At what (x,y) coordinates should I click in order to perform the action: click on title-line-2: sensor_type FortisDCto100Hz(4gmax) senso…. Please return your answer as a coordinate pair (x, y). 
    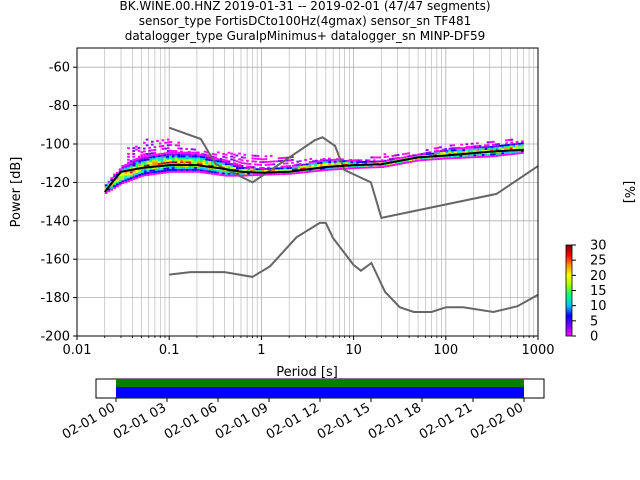
    Looking at the image, I should click on (305, 21).